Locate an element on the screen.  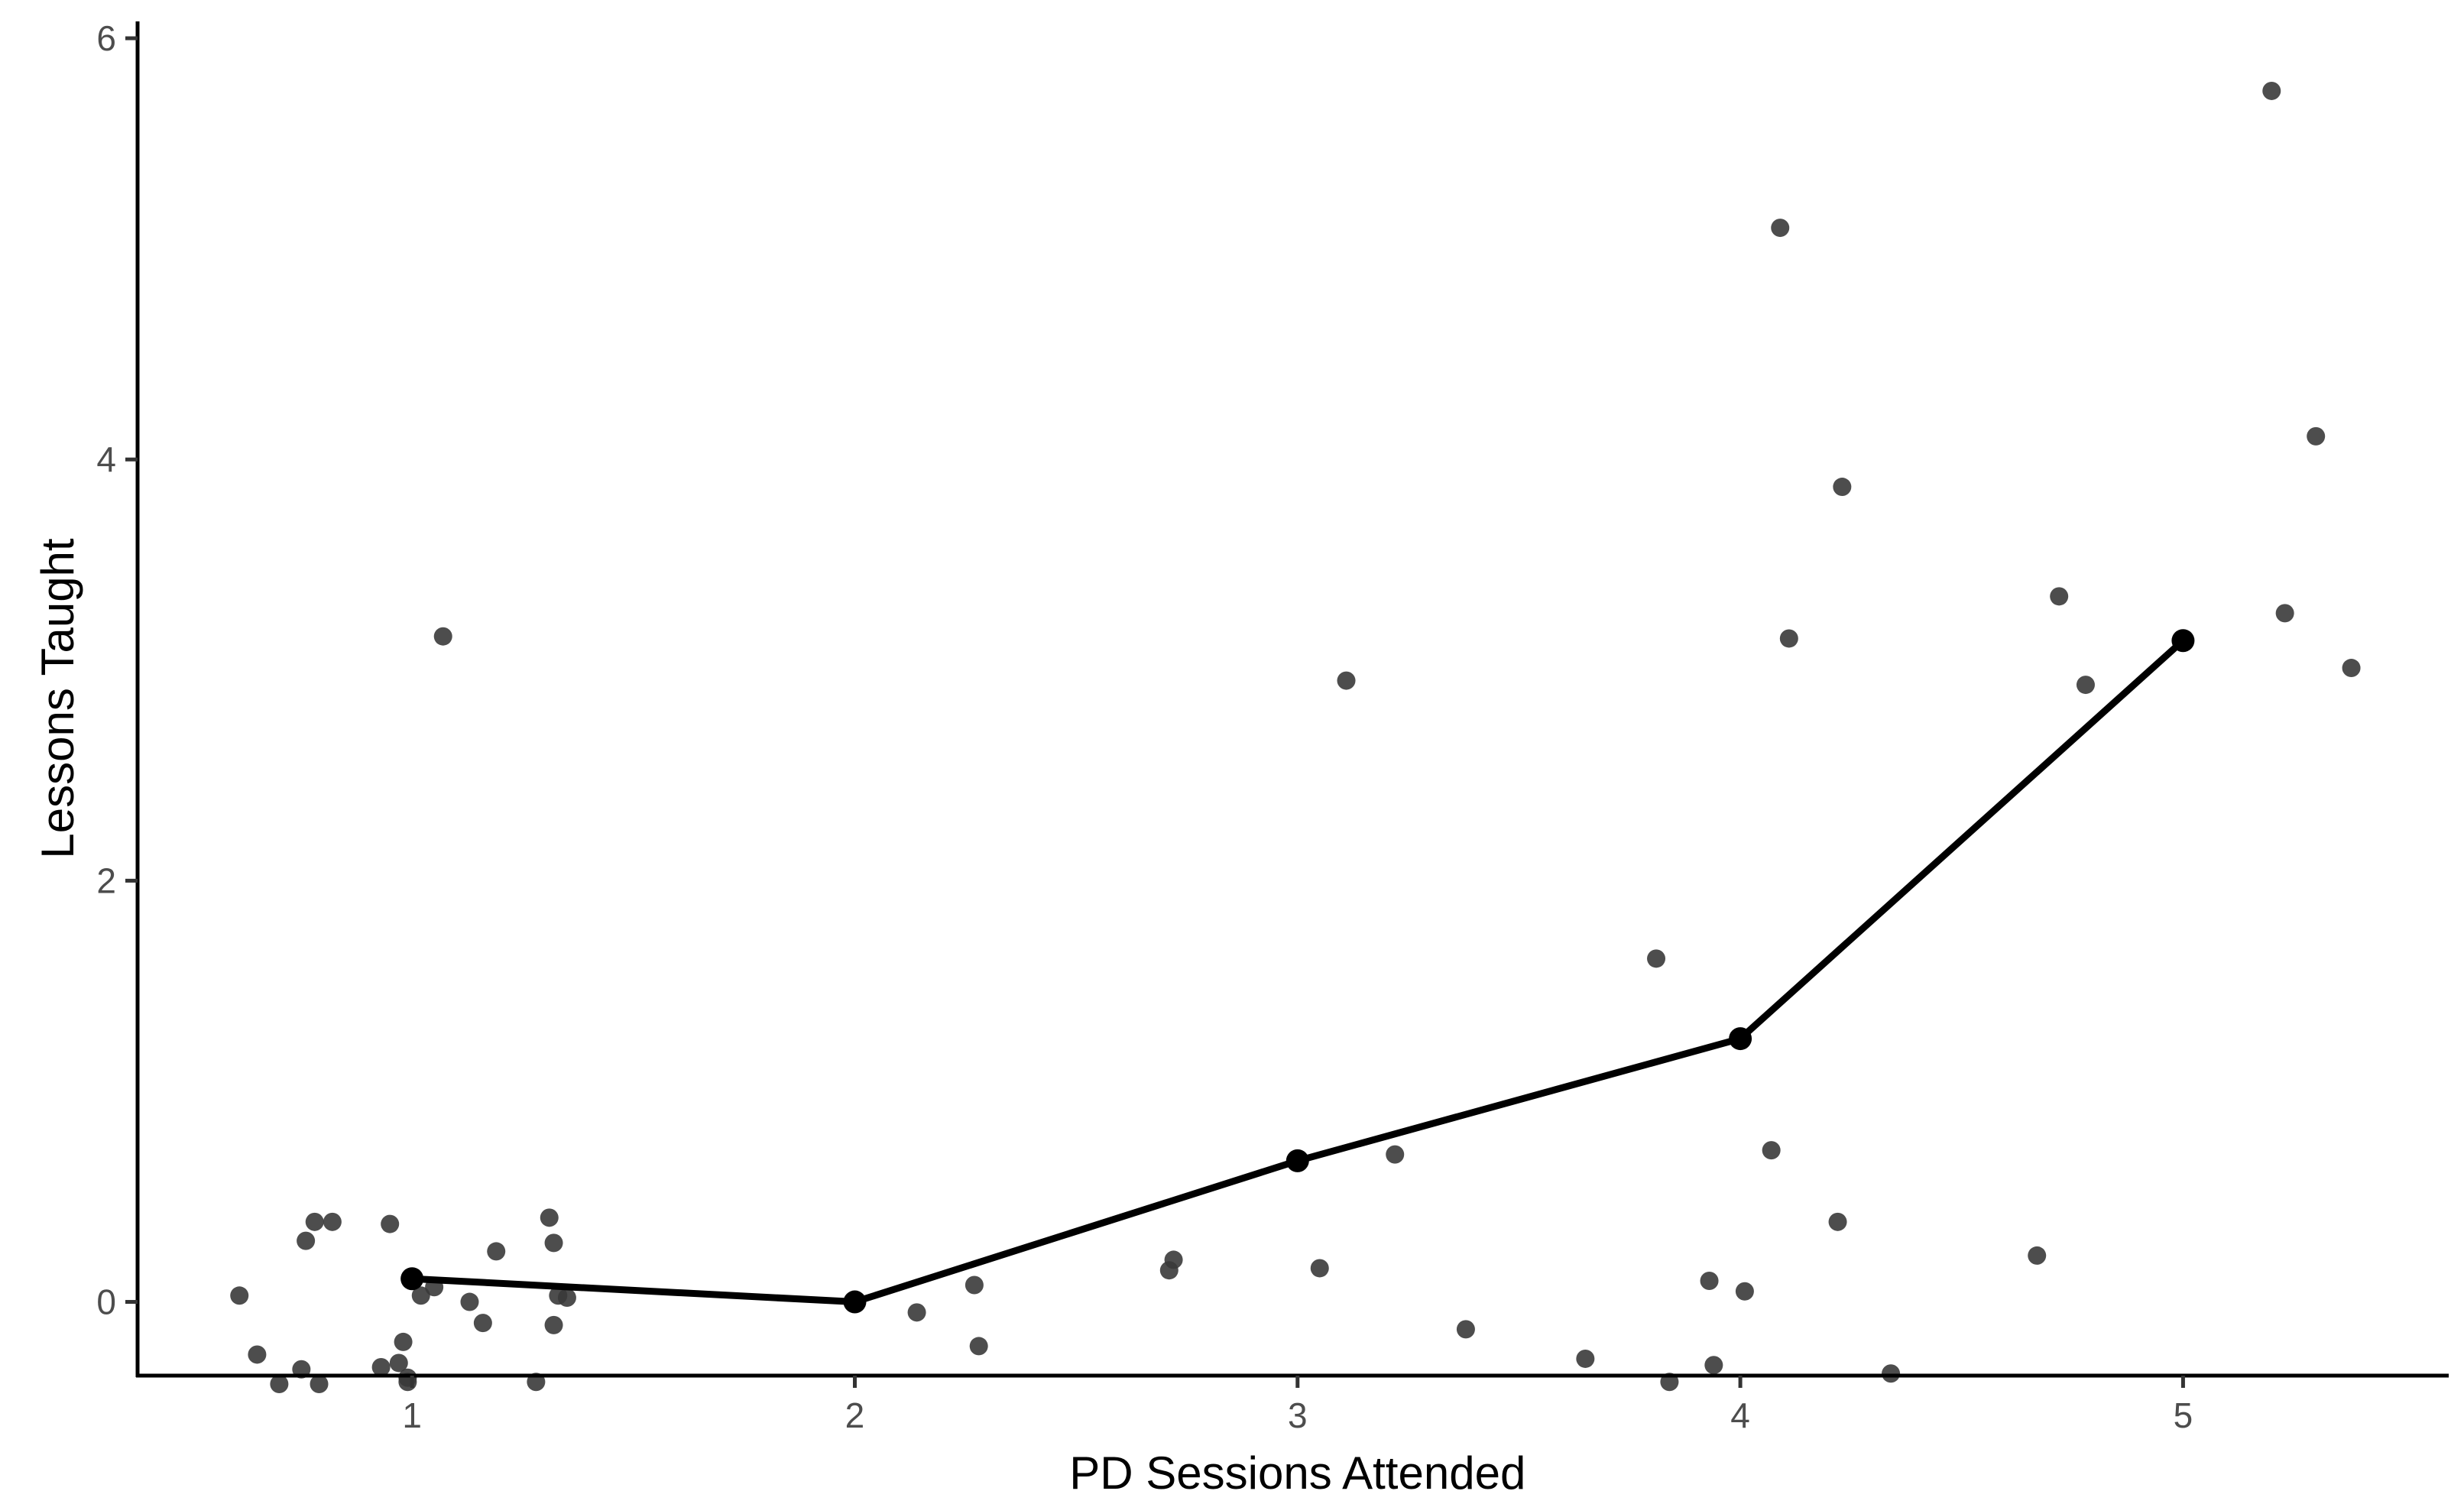
y-tick-label: 6 is located at coordinates (106, 38).